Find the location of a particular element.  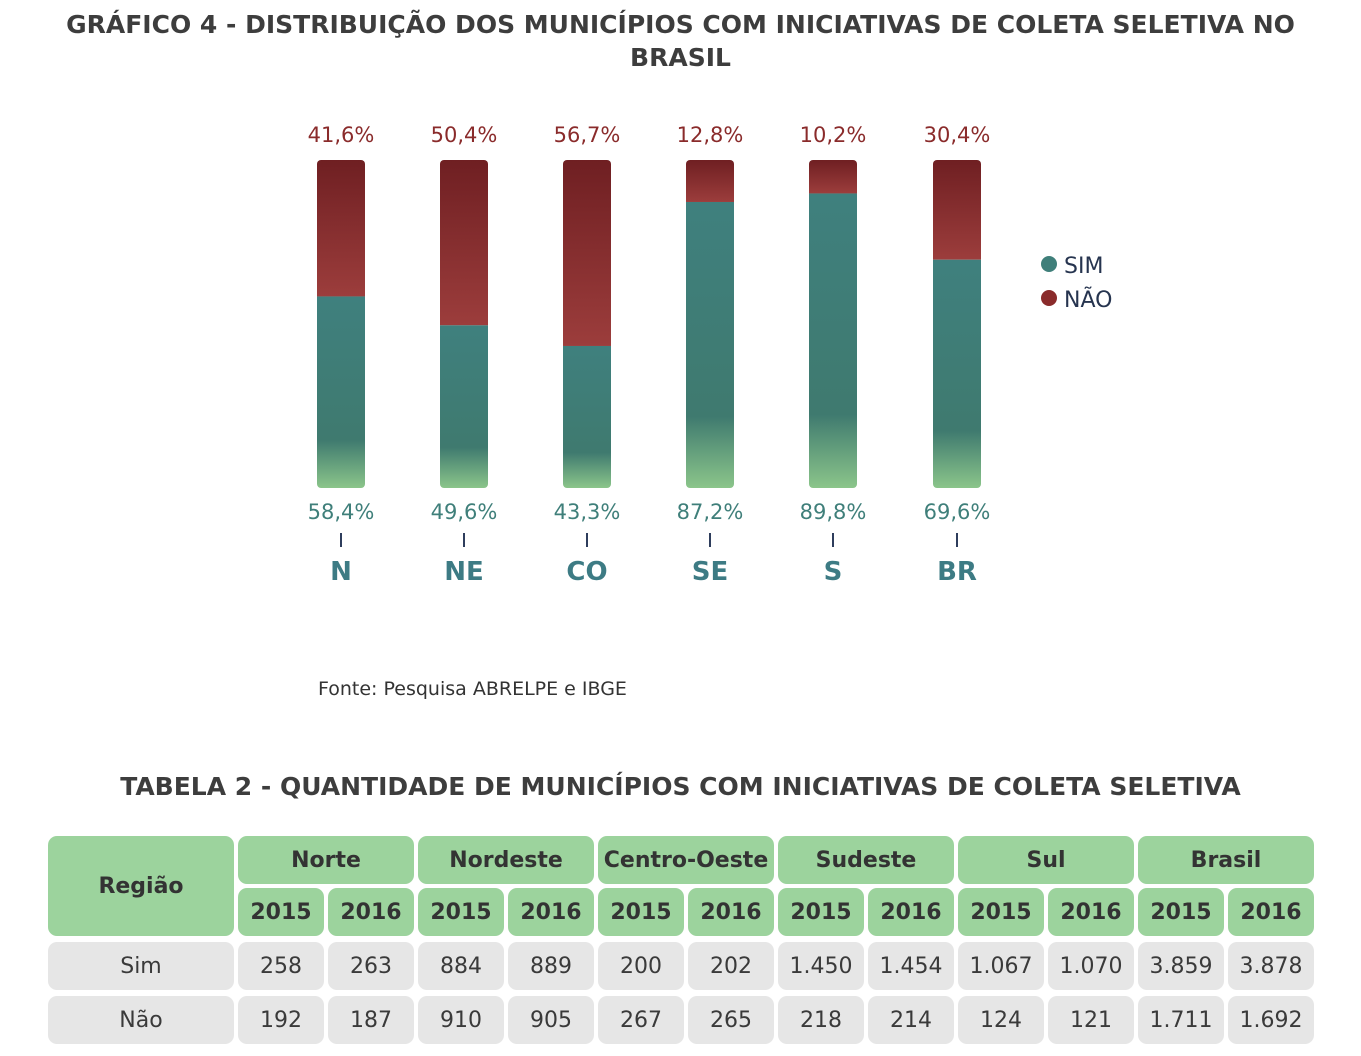

header-group-centro-oeste: Centro-Oeste is located at coordinates (686, 860).